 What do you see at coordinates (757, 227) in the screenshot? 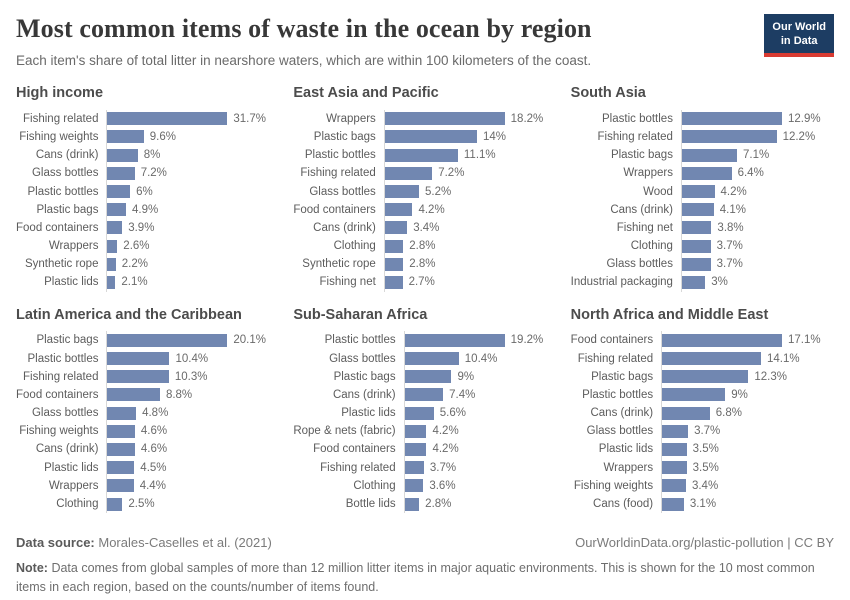
I see `bar-track: 3.8%` at bounding box center [757, 227].